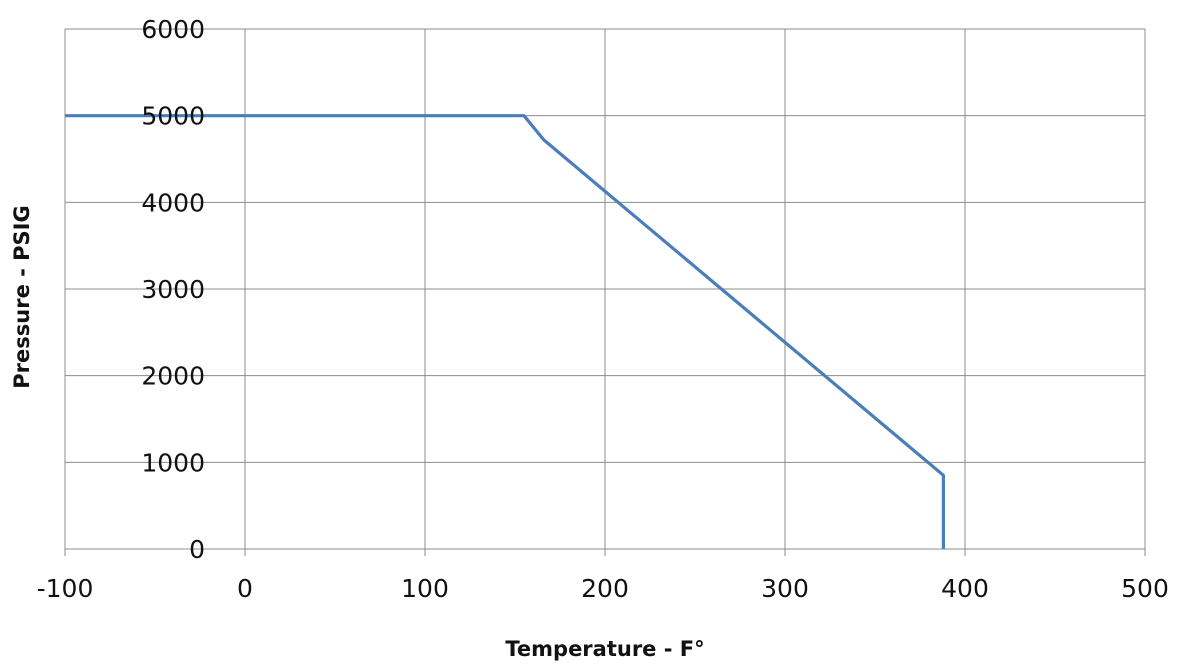 This screenshot has height=669, width=1180. What do you see at coordinates (197, 549) in the screenshot?
I see `y-tick-label: 0` at bounding box center [197, 549].